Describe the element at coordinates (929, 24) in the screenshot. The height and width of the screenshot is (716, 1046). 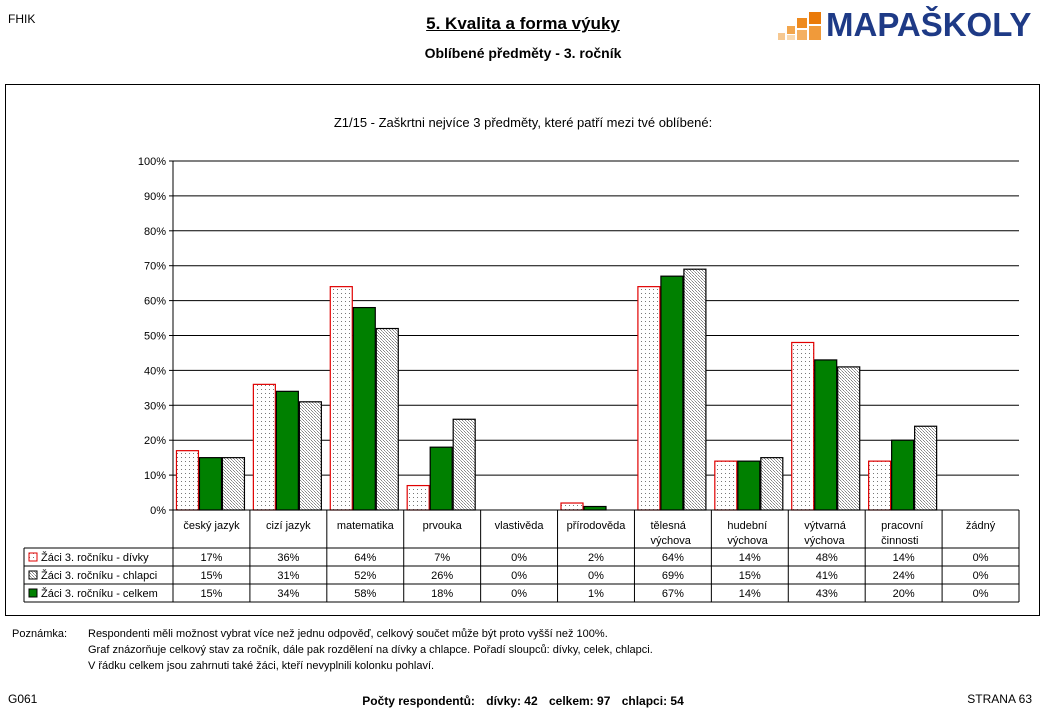
I see `logo-text: MAPAŠKOLY` at that location.